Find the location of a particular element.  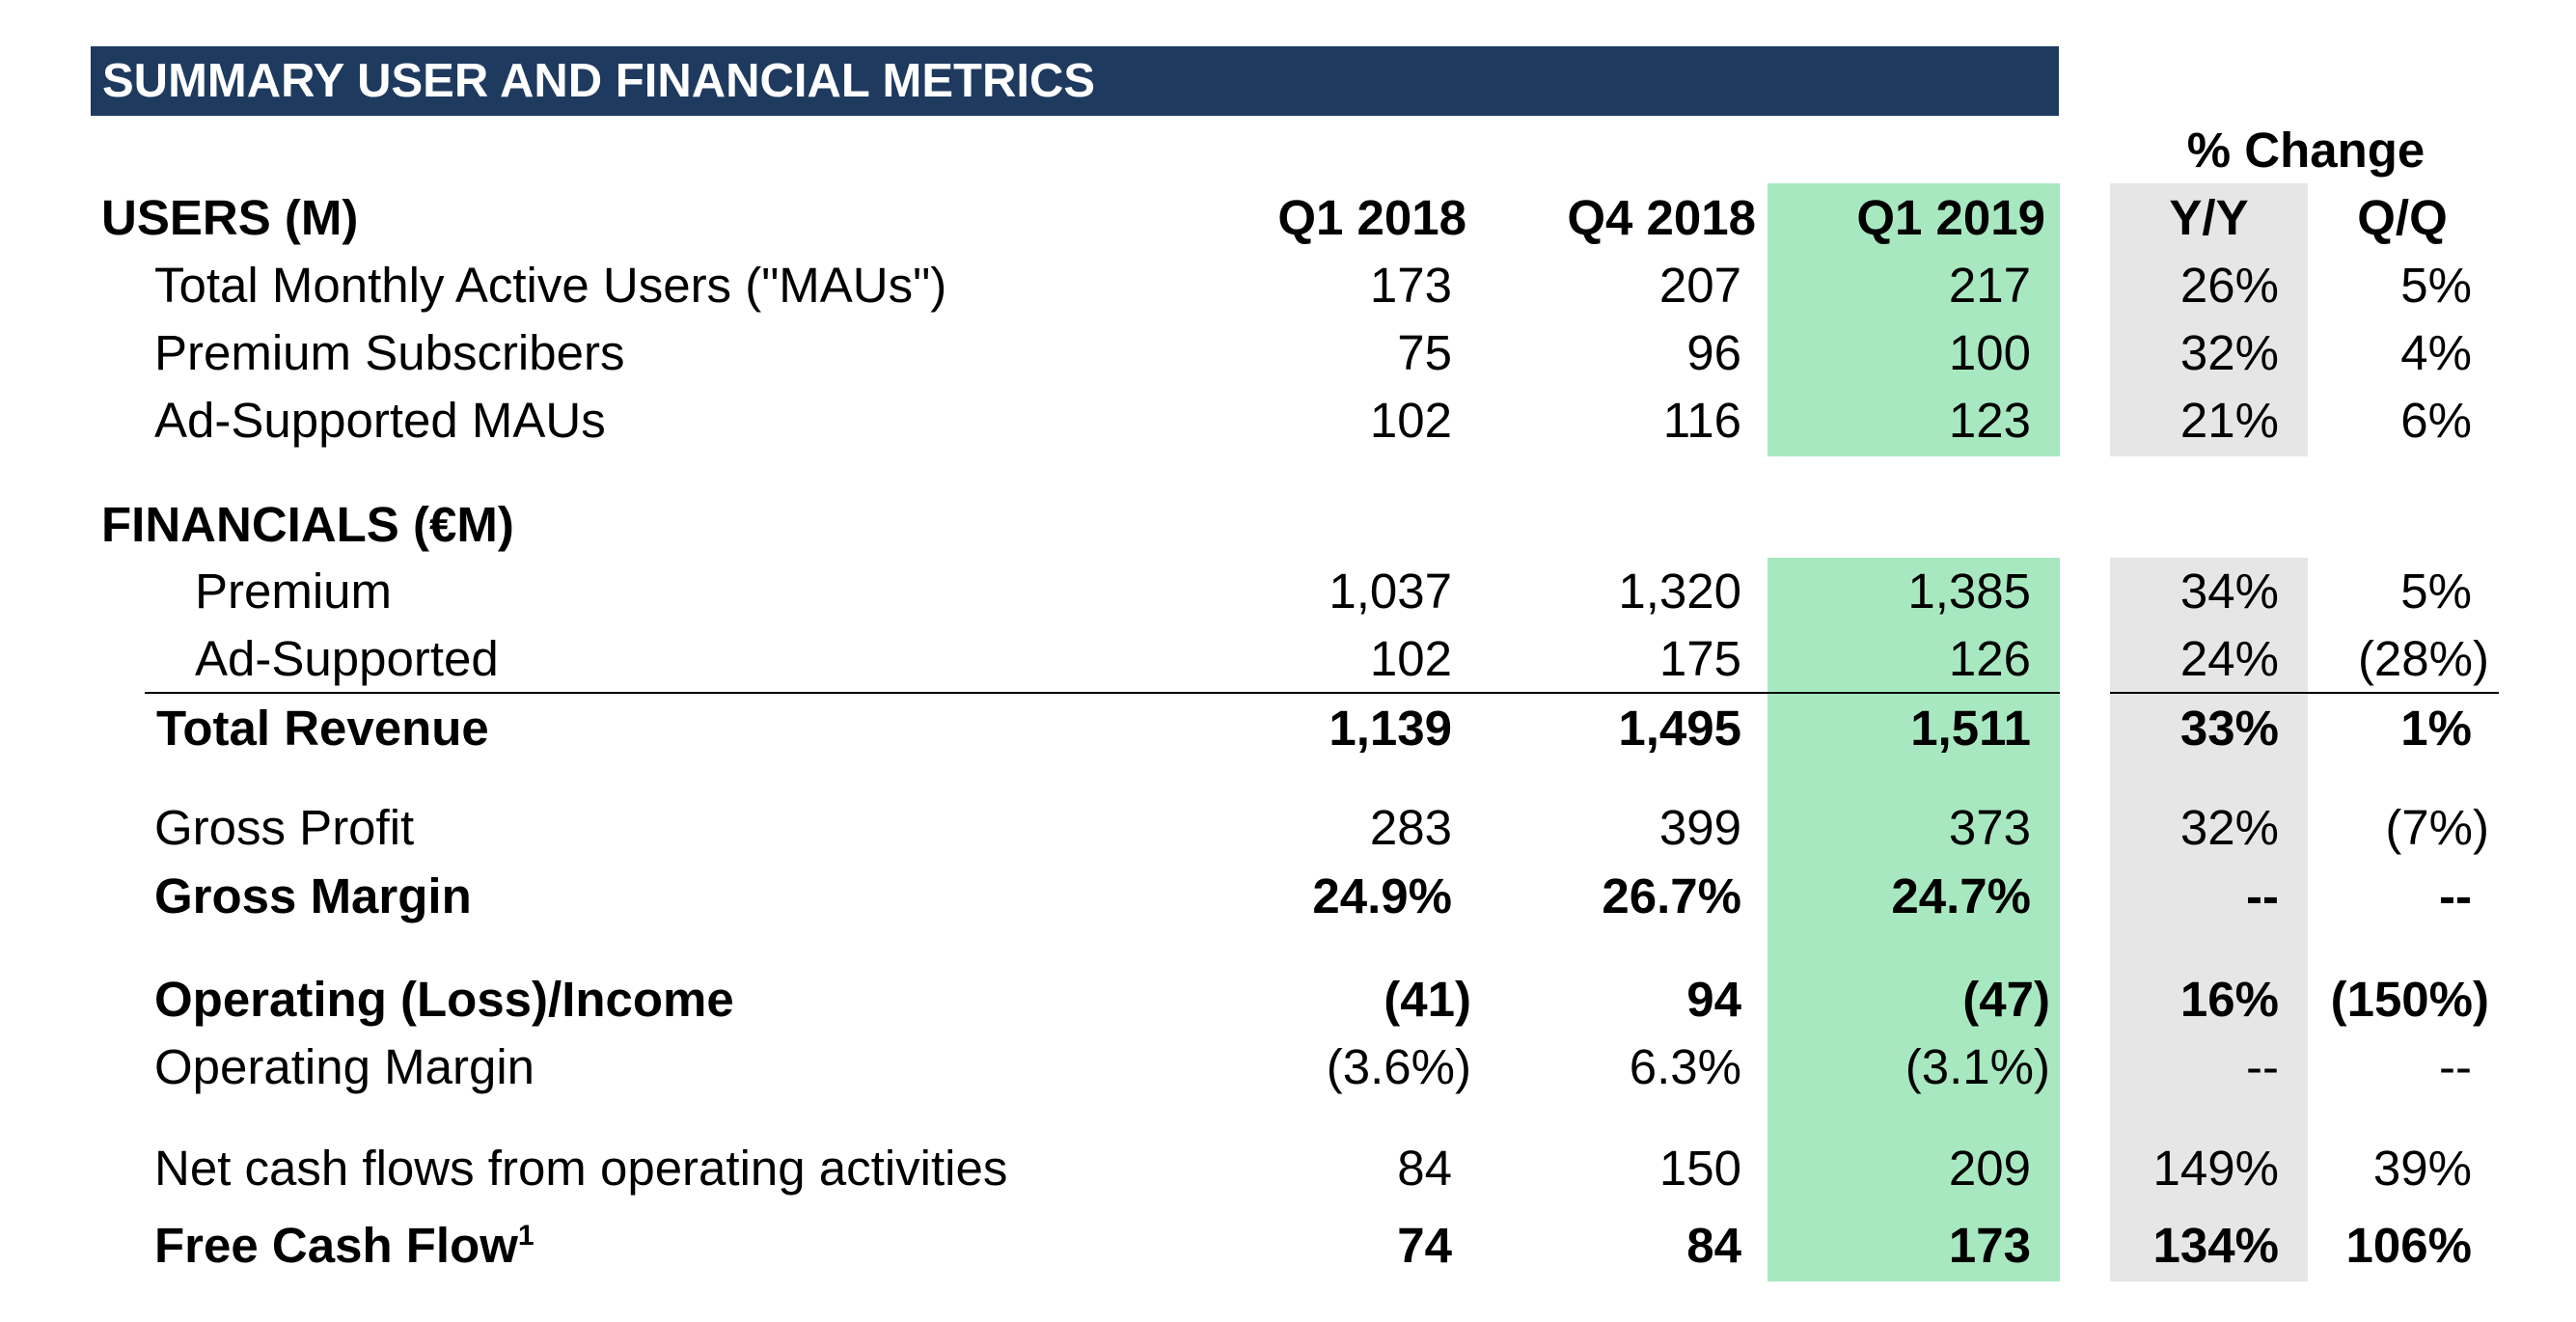

cell-q4-2018: 399 is located at coordinates (1700, 827).